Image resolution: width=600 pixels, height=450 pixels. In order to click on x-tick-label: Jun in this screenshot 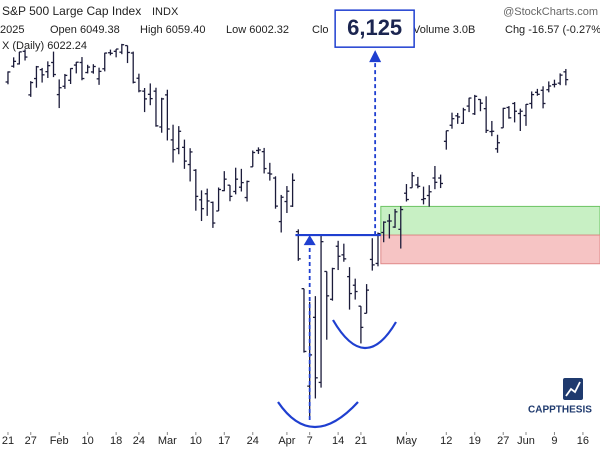, I will do `click(526, 441)`.